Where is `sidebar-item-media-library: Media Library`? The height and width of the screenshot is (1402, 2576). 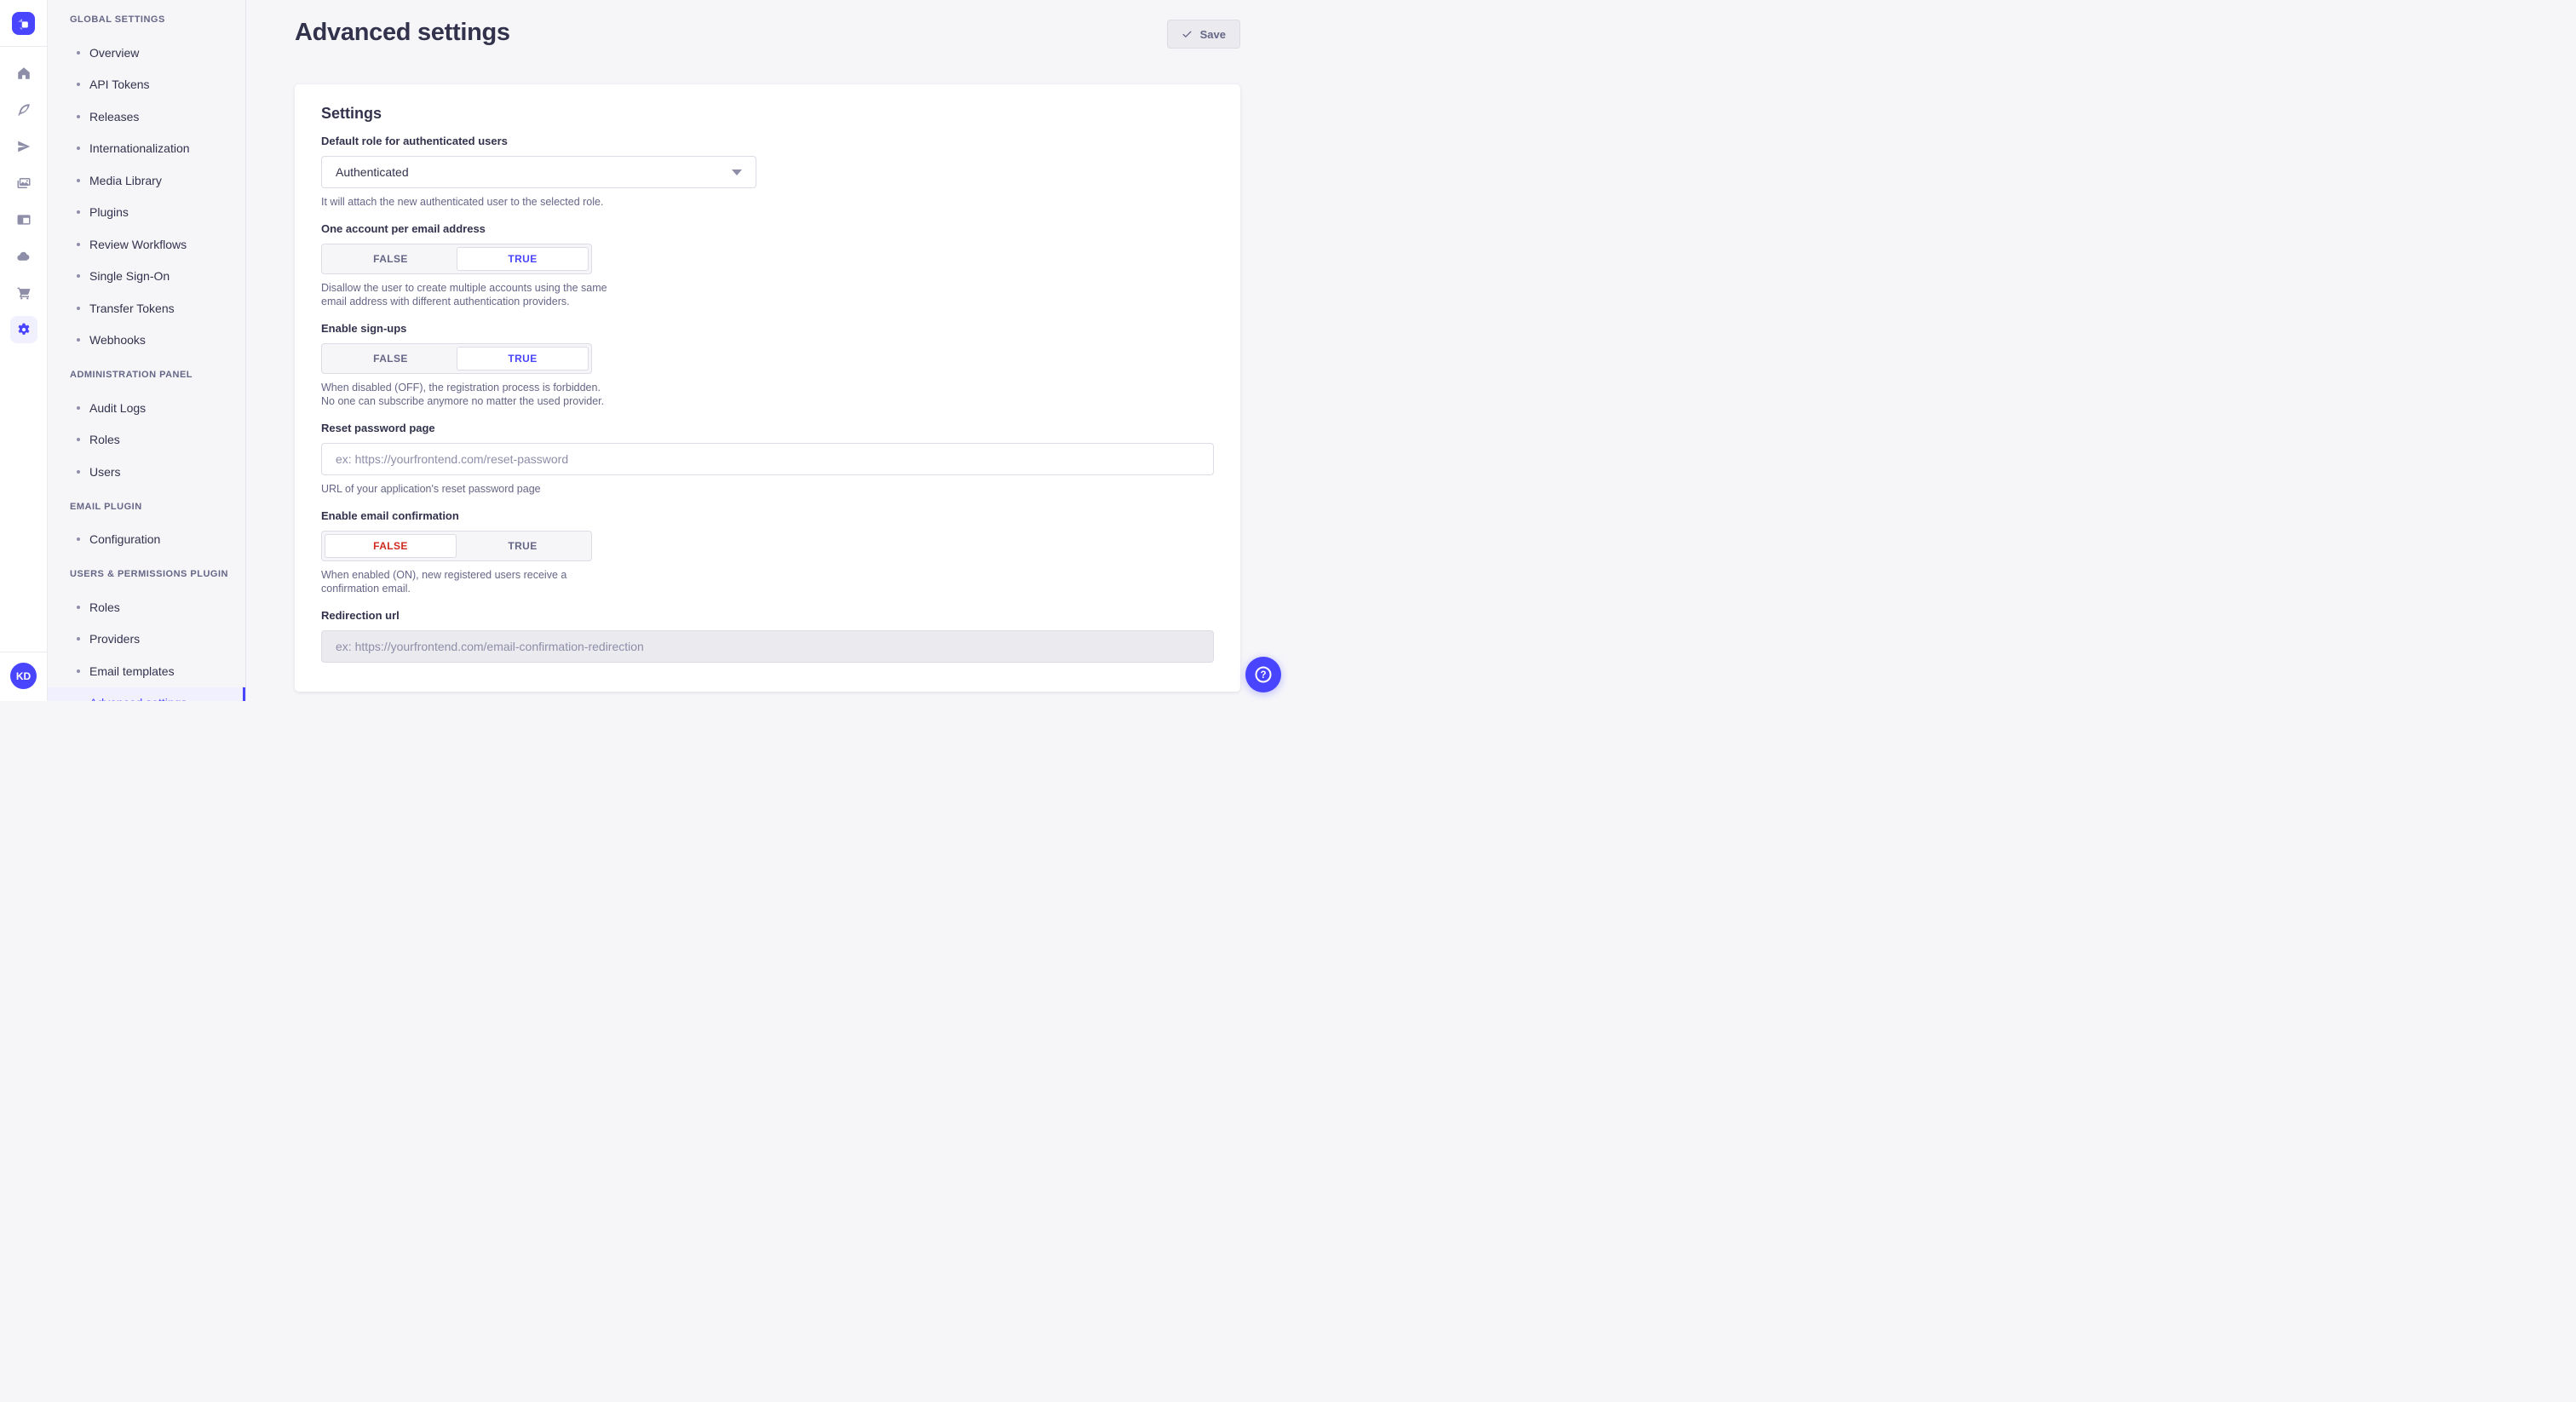 sidebar-item-media-library: Media Library is located at coordinates (147, 180).